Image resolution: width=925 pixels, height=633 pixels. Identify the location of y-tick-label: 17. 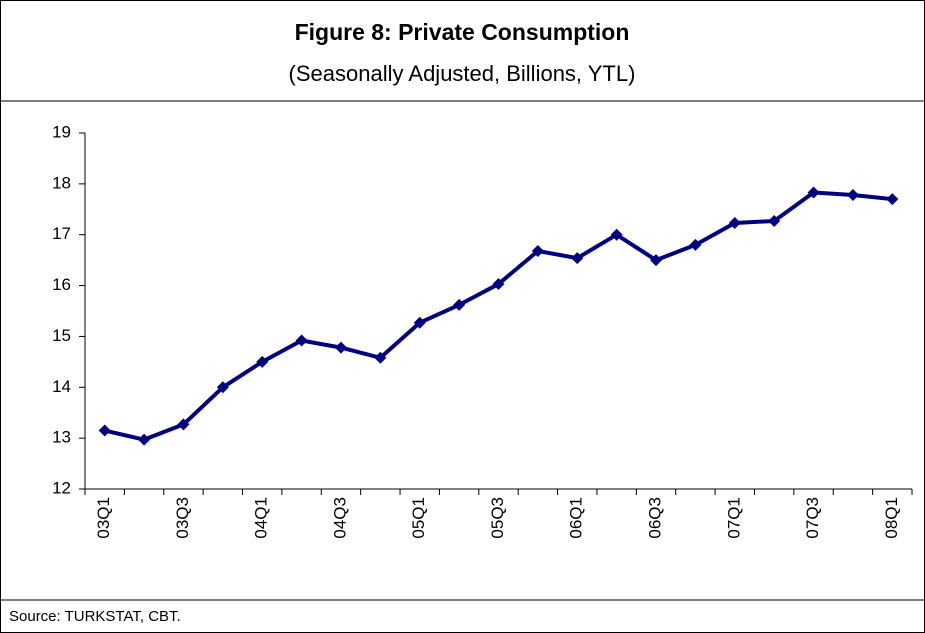
(61, 233).